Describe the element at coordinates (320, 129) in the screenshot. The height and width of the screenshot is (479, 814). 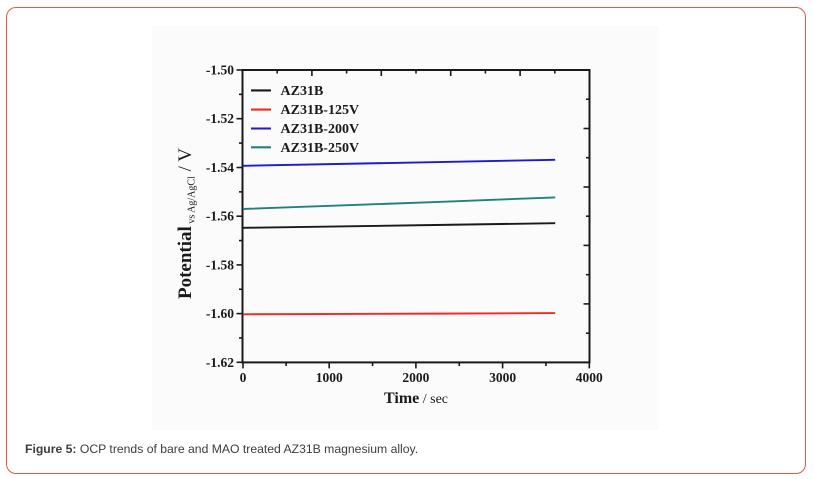
I see `svg-text: AZ31B-200V` at that location.